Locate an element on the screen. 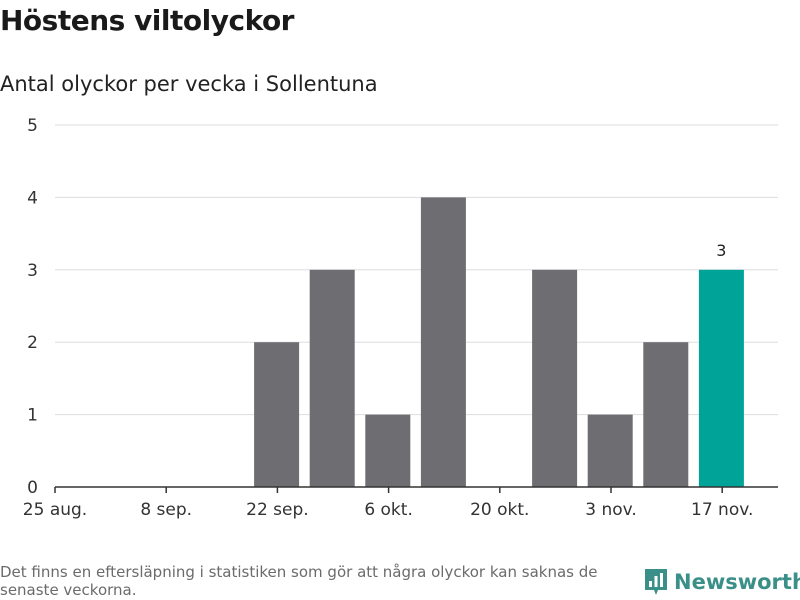 This screenshot has width=800, height=600. x-tick-label: 20 okt. is located at coordinates (499, 510).